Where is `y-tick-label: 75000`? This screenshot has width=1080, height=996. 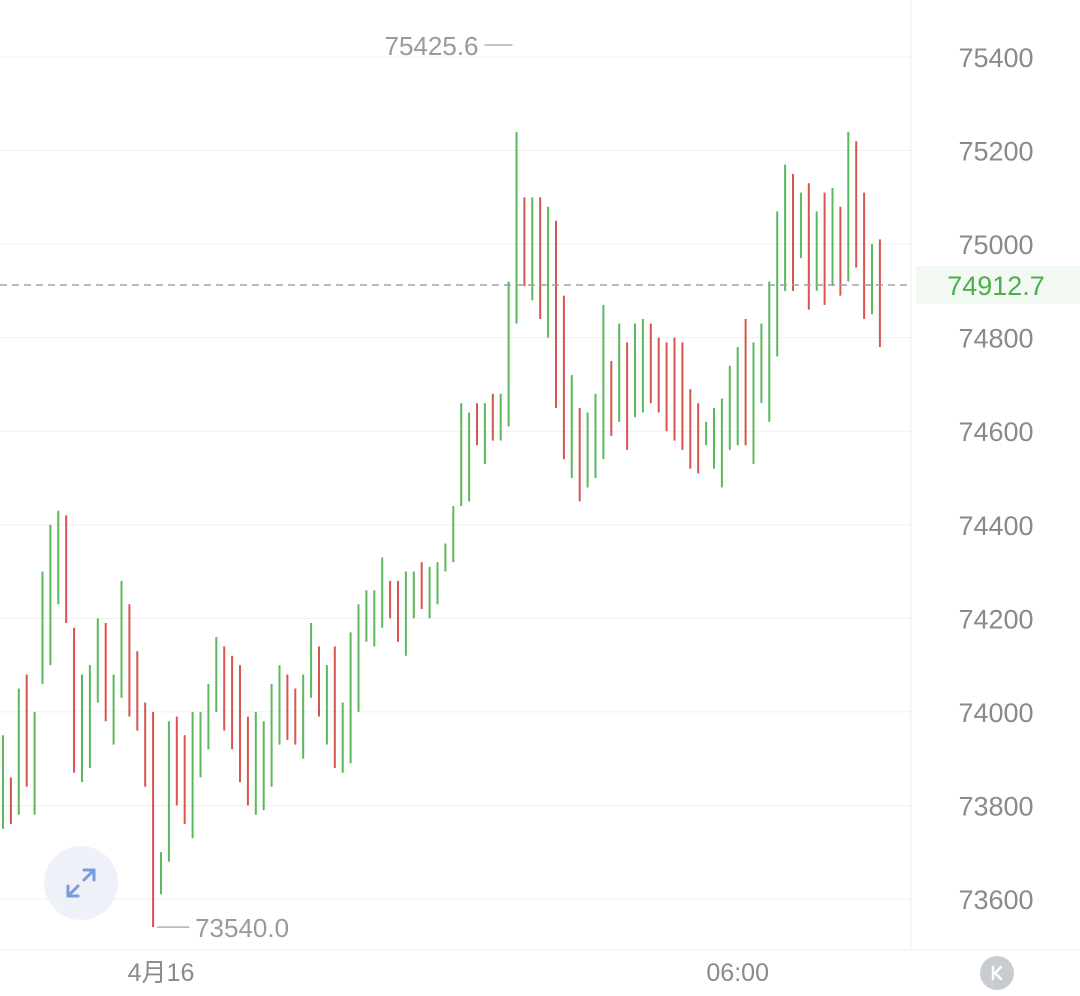
y-tick-label: 75000 is located at coordinates (995, 245).